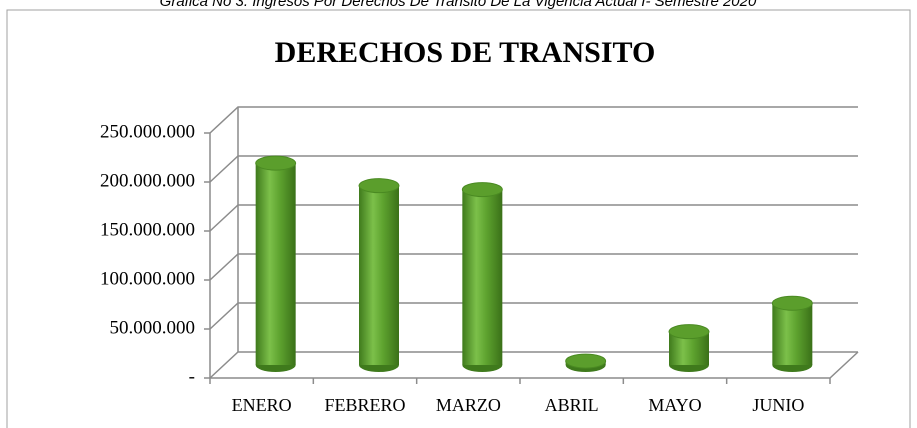 This screenshot has width=917, height=428. Describe the element at coordinates (465, 52) in the screenshot. I see `chart-title: DERECHOS DE TRANSITO` at that location.